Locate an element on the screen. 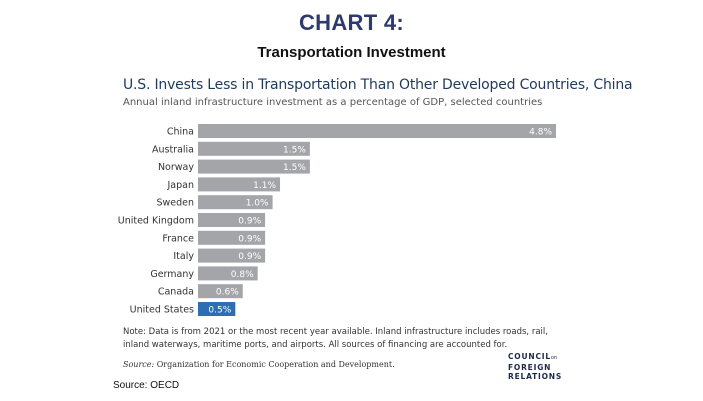 This screenshot has height=401, width=703. data-label: 0.8% is located at coordinates (242, 275).